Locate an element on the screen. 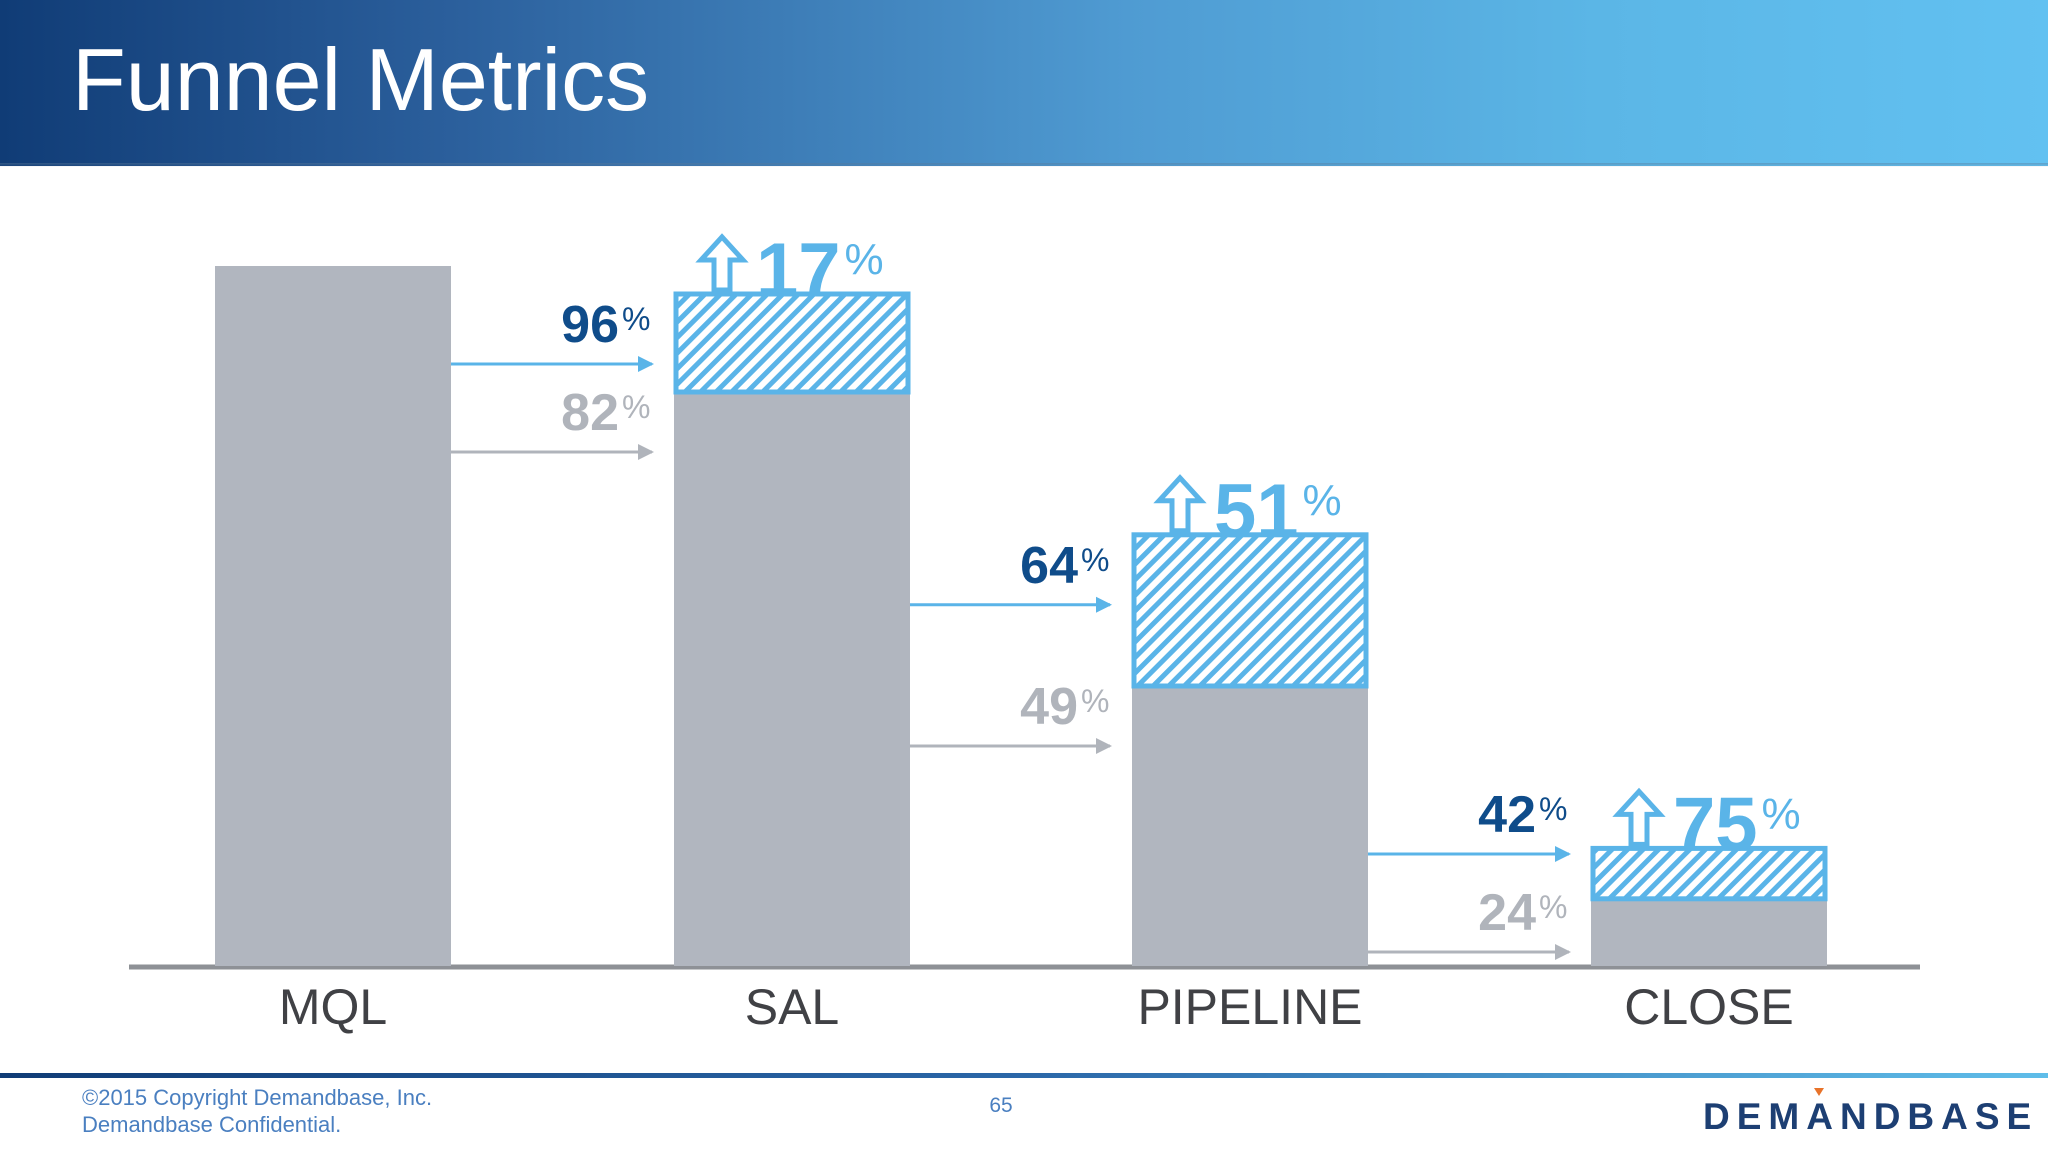 Image resolution: width=2048 pixels, height=1152 pixels. logo-text-1: DEM is located at coordinates (1755, 1116).